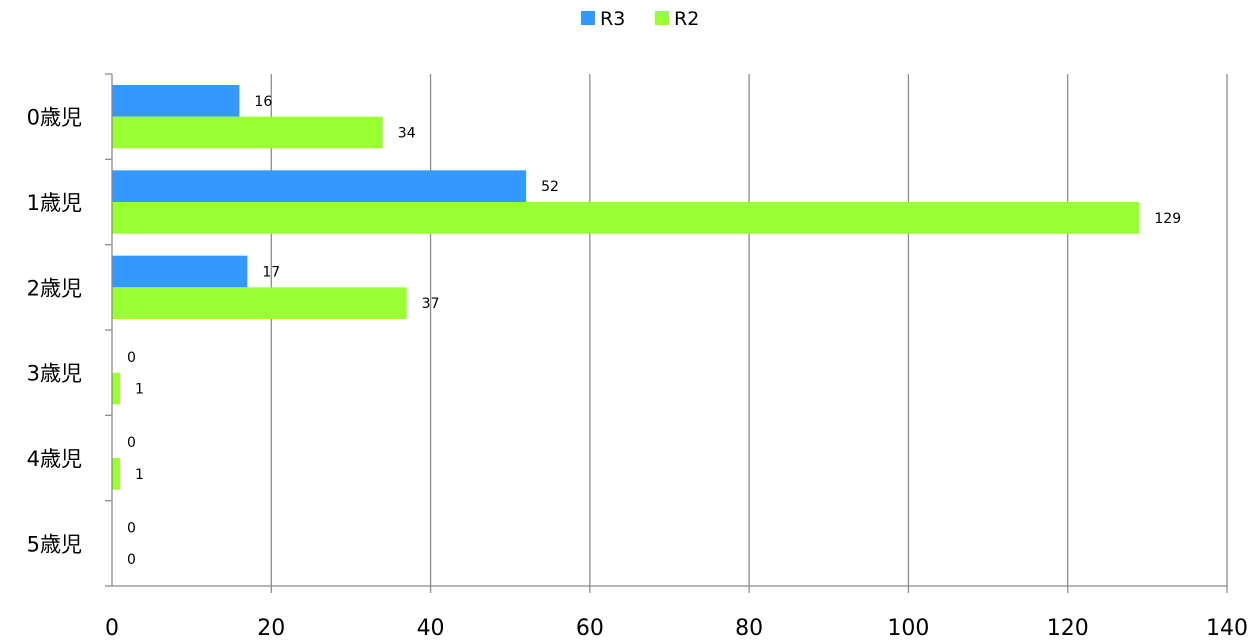 The width and height of the screenshot is (1251, 644). What do you see at coordinates (550, 187) in the screenshot?
I see `data-label: 52` at bounding box center [550, 187].